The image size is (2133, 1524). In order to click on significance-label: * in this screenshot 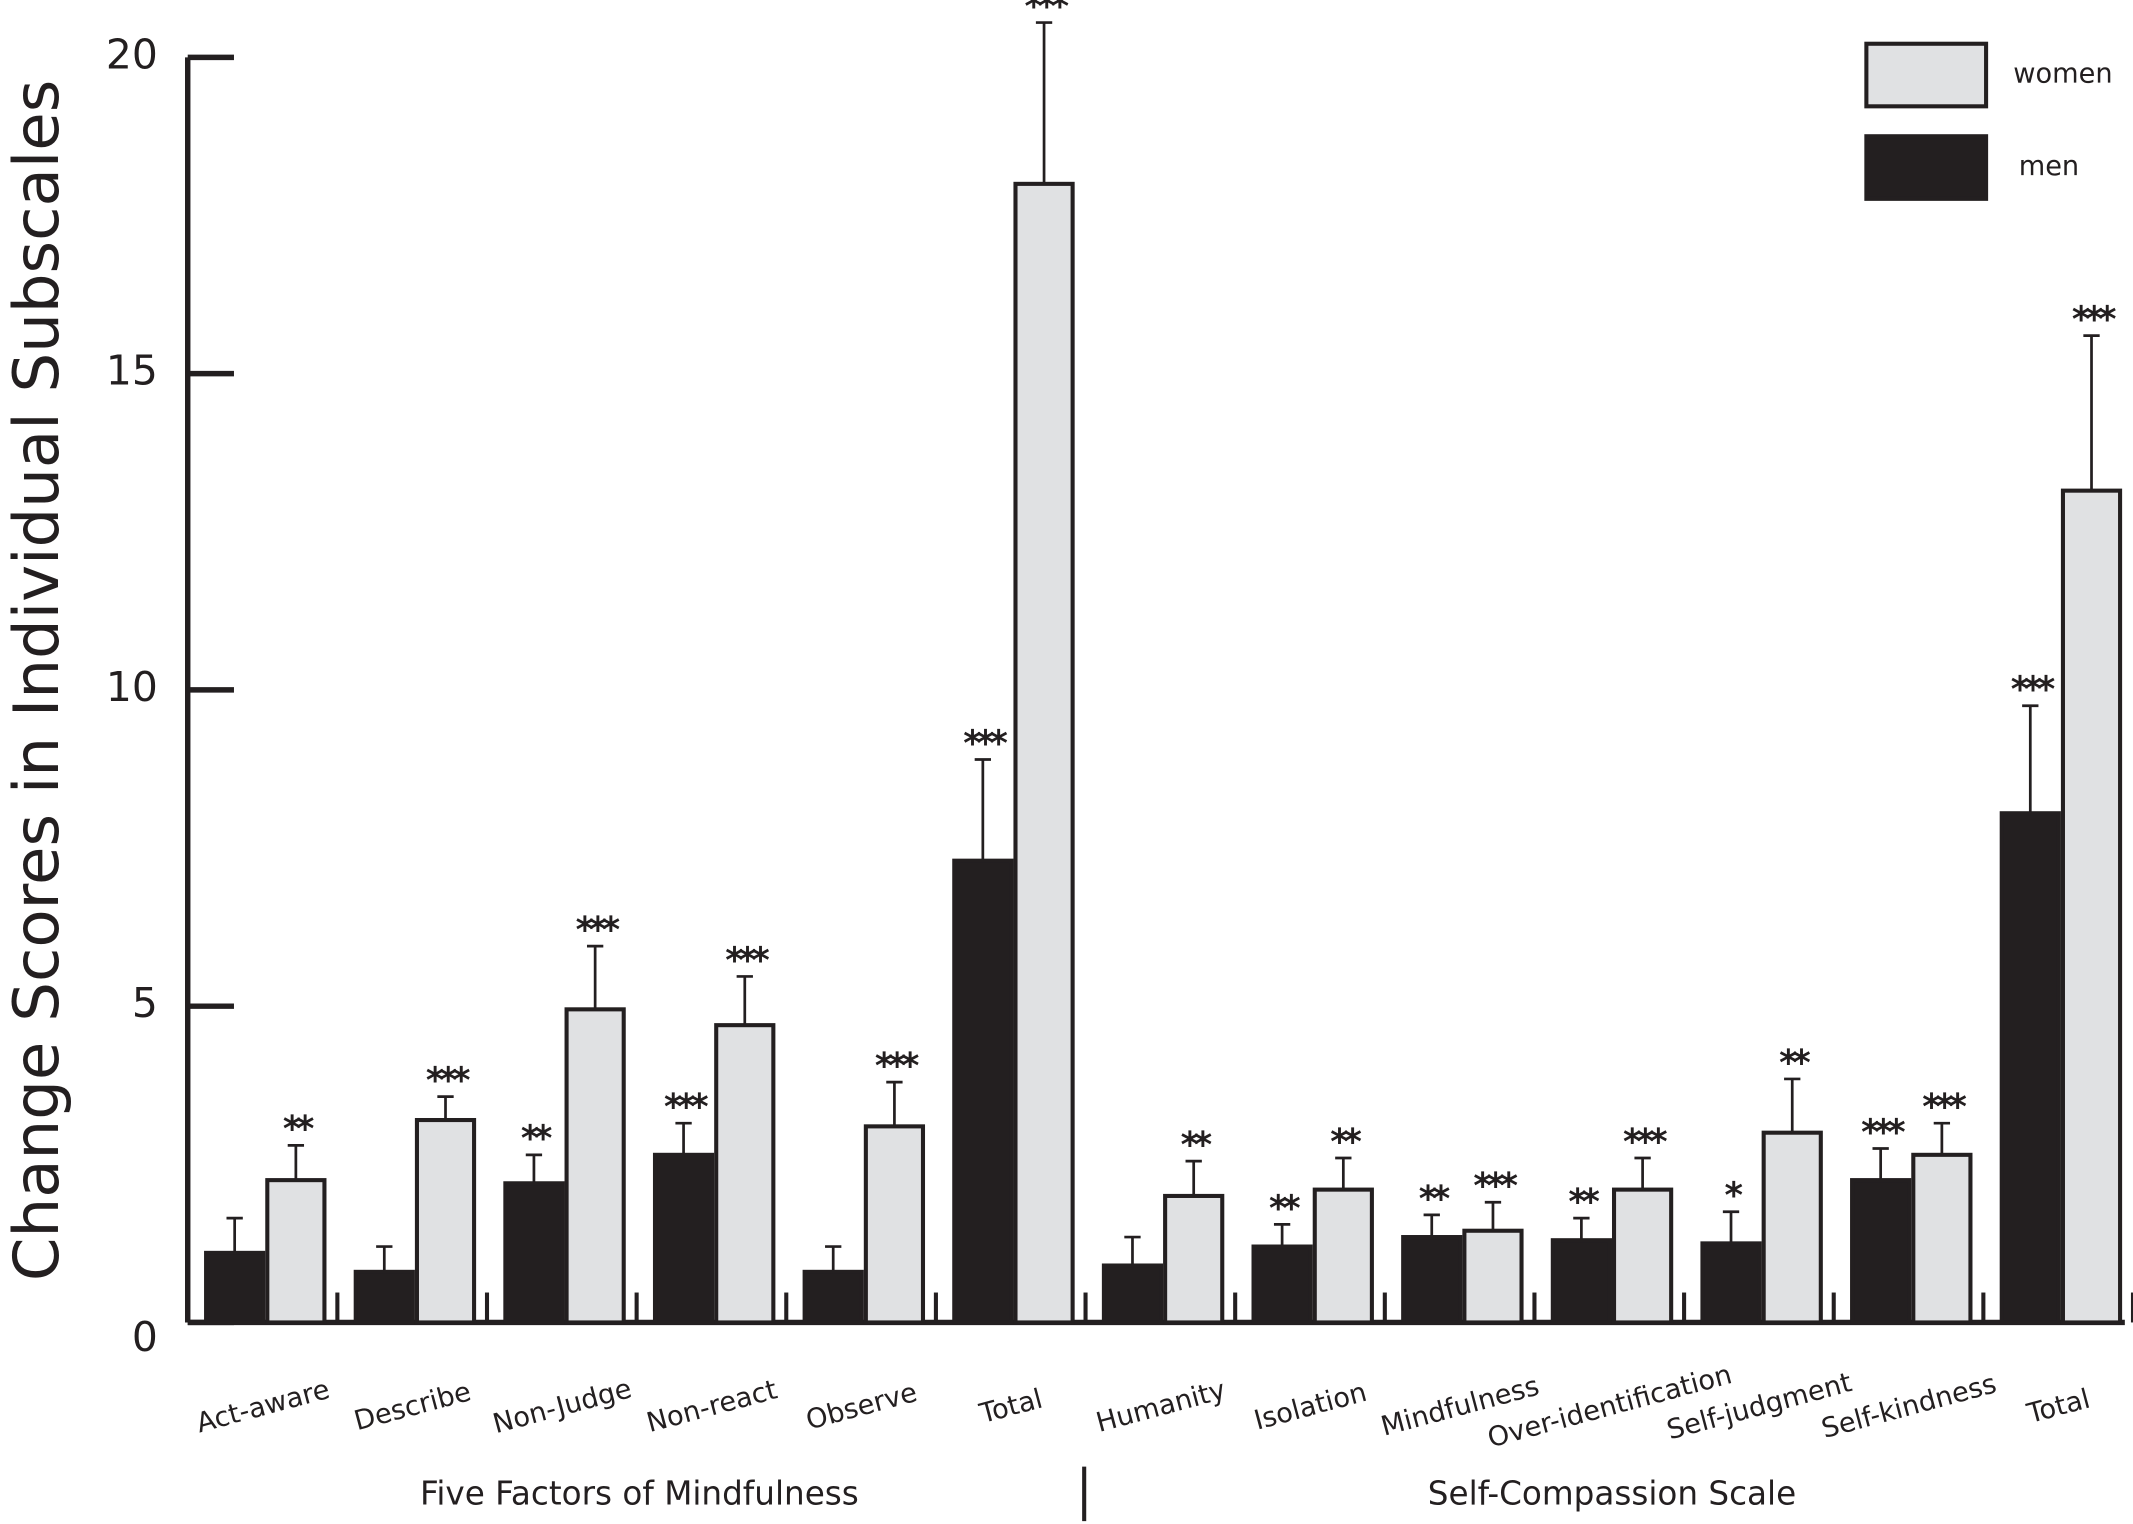, I will do `click(1733, 1196)`.